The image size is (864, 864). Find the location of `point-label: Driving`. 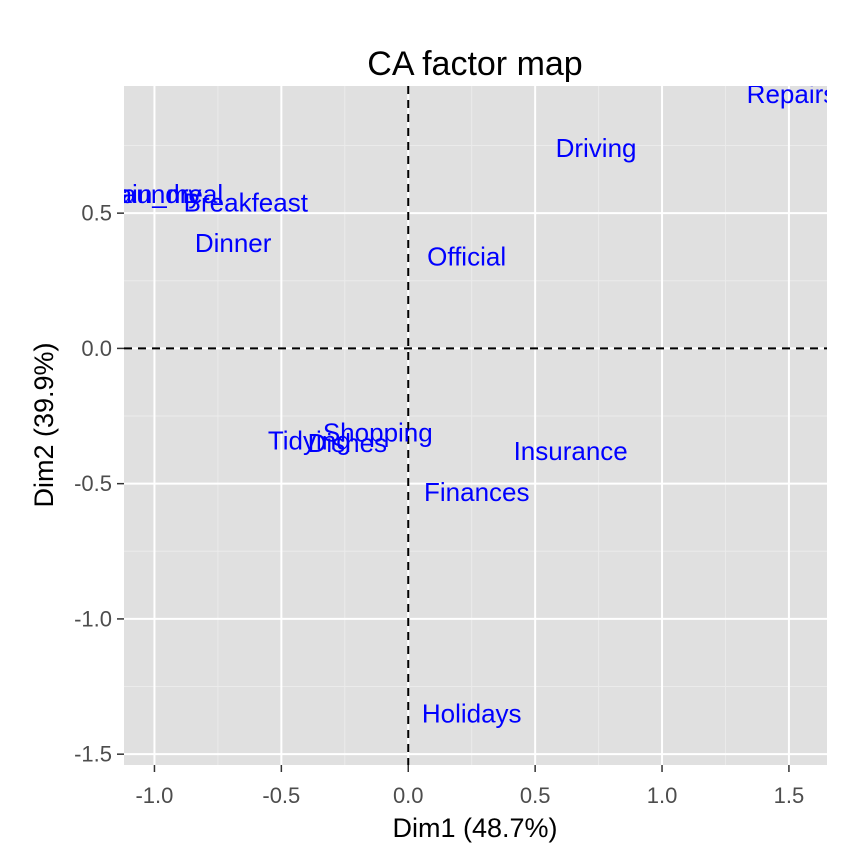

point-label: Driving is located at coordinates (596, 148).